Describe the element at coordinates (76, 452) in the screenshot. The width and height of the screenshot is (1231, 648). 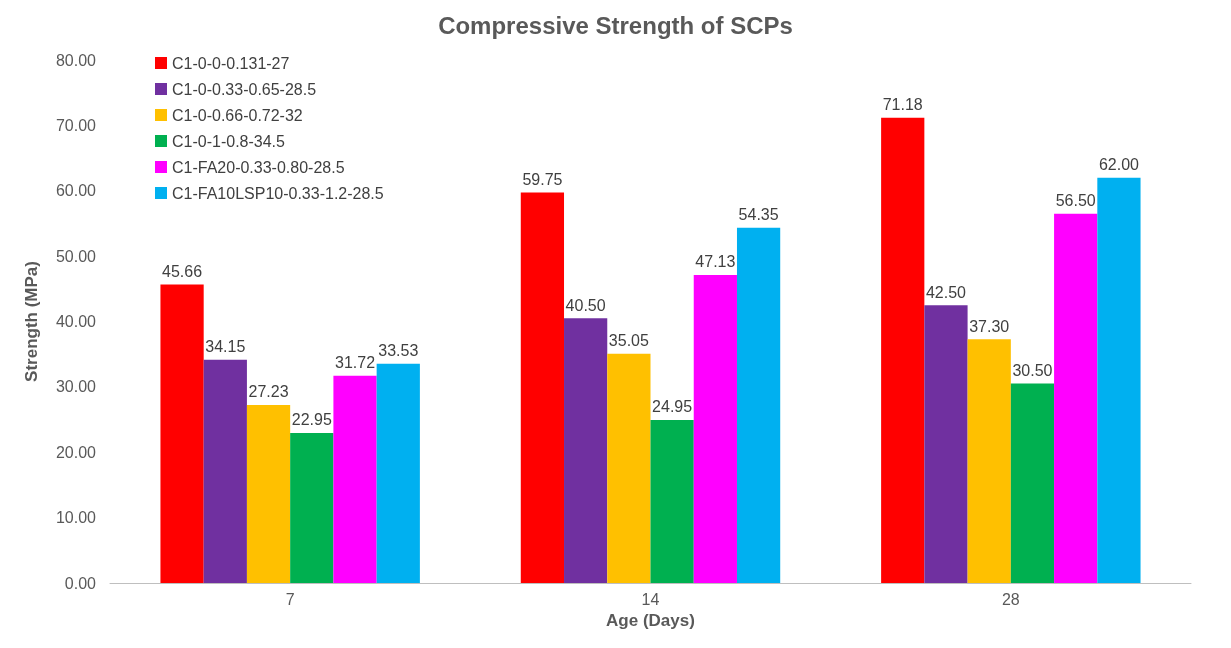
I see `y-tick-label: 20.00` at that location.